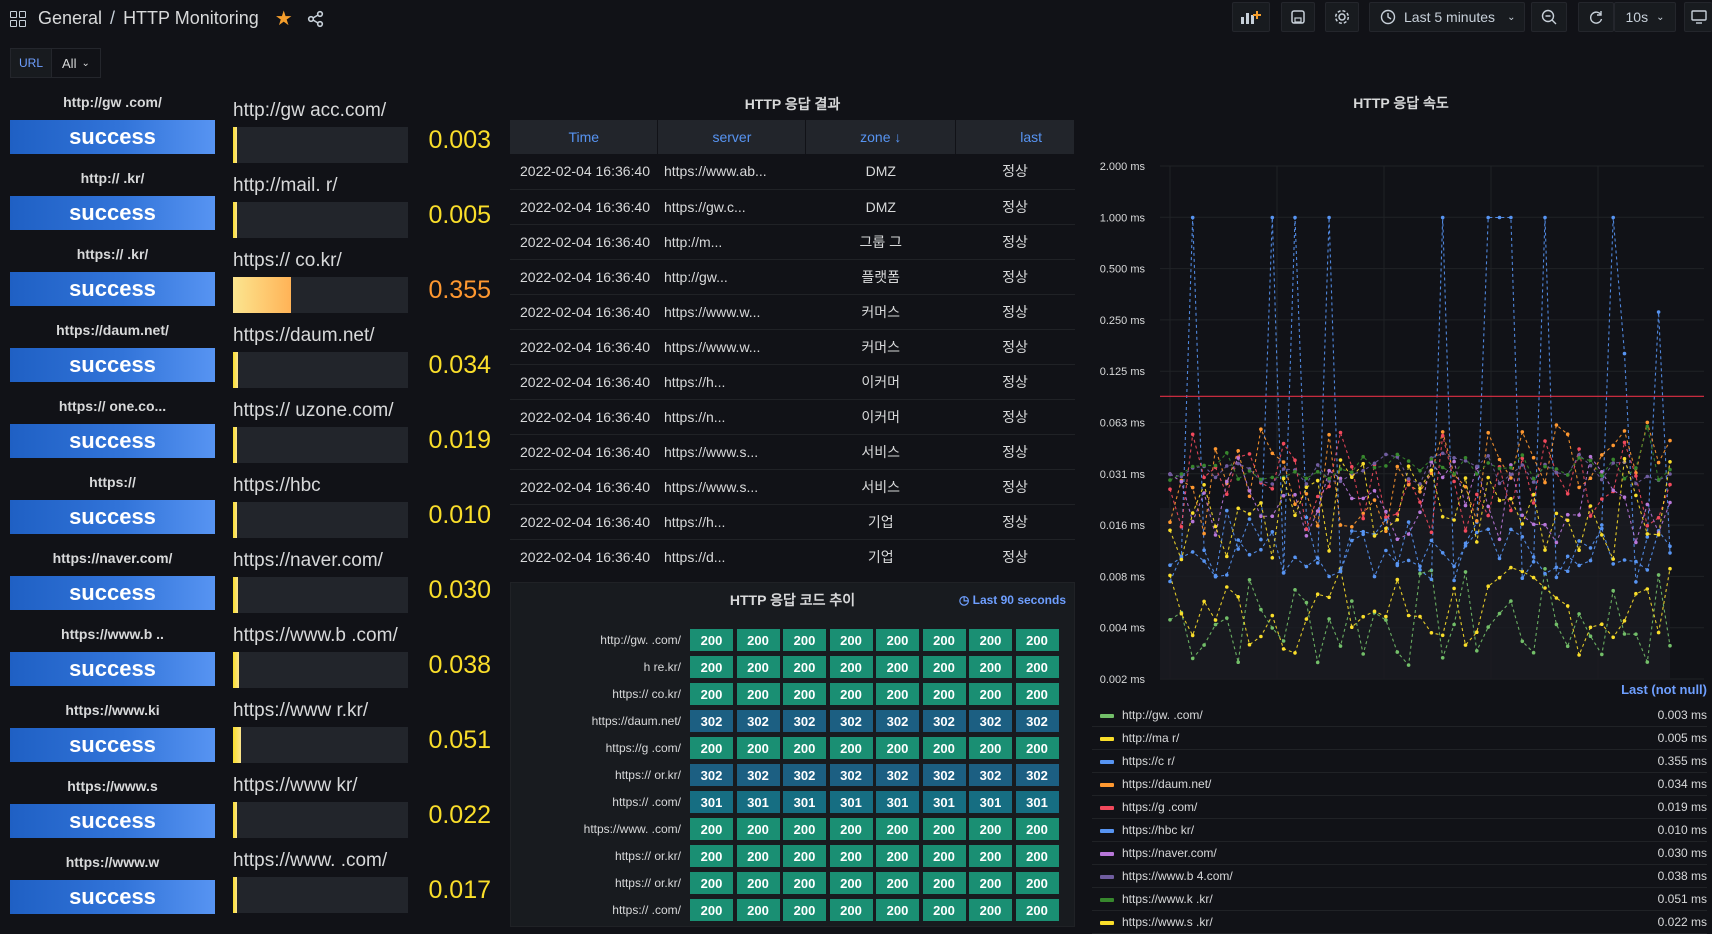 The width and height of the screenshot is (1712, 934). I want to click on gauge-value: 0.022, so click(459, 815).